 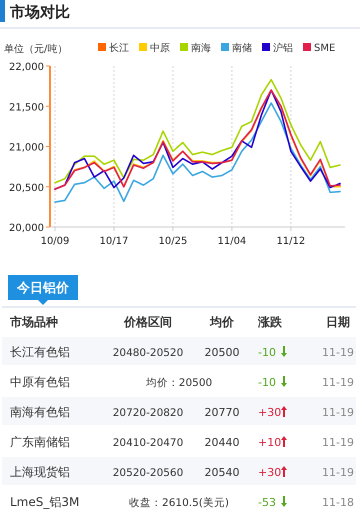 I want to click on category-label: 上海现货铝, so click(x=40, y=472).